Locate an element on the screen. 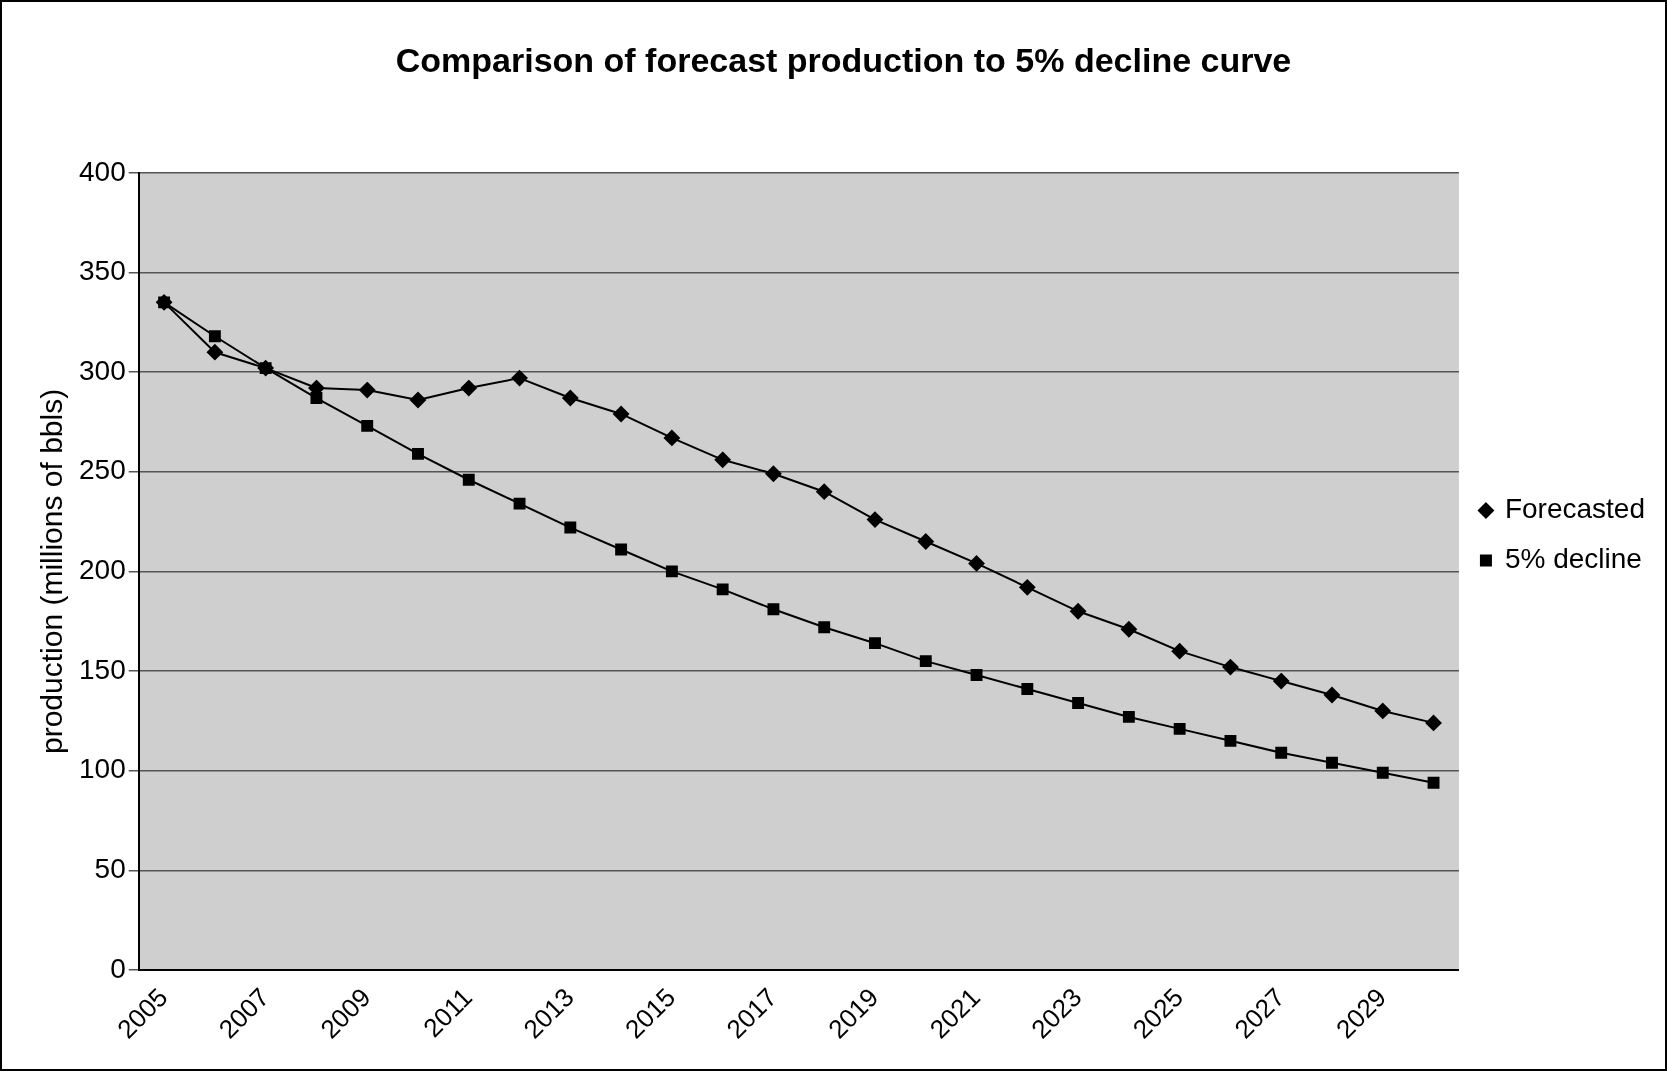 Image resolution: width=1667 pixels, height=1071 pixels. y-axis-title: production (millions of bbls) is located at coordinates (52, 571).